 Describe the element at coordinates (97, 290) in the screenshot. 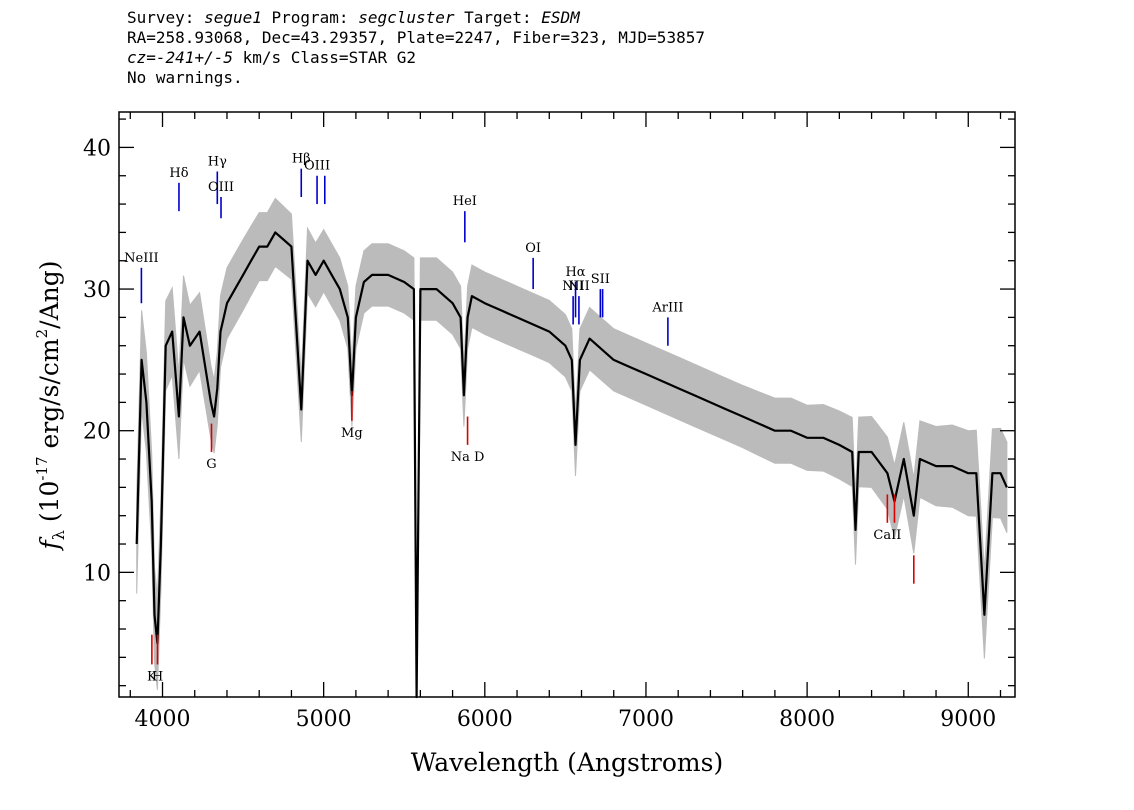

I see `y-tick-label: 30` at that location.